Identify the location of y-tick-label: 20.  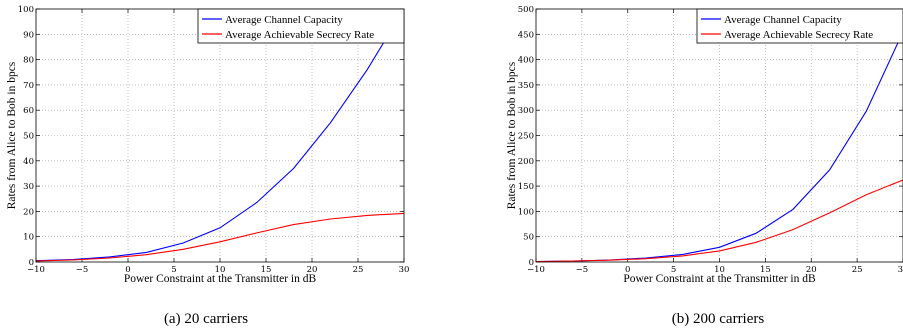
(28, 212).